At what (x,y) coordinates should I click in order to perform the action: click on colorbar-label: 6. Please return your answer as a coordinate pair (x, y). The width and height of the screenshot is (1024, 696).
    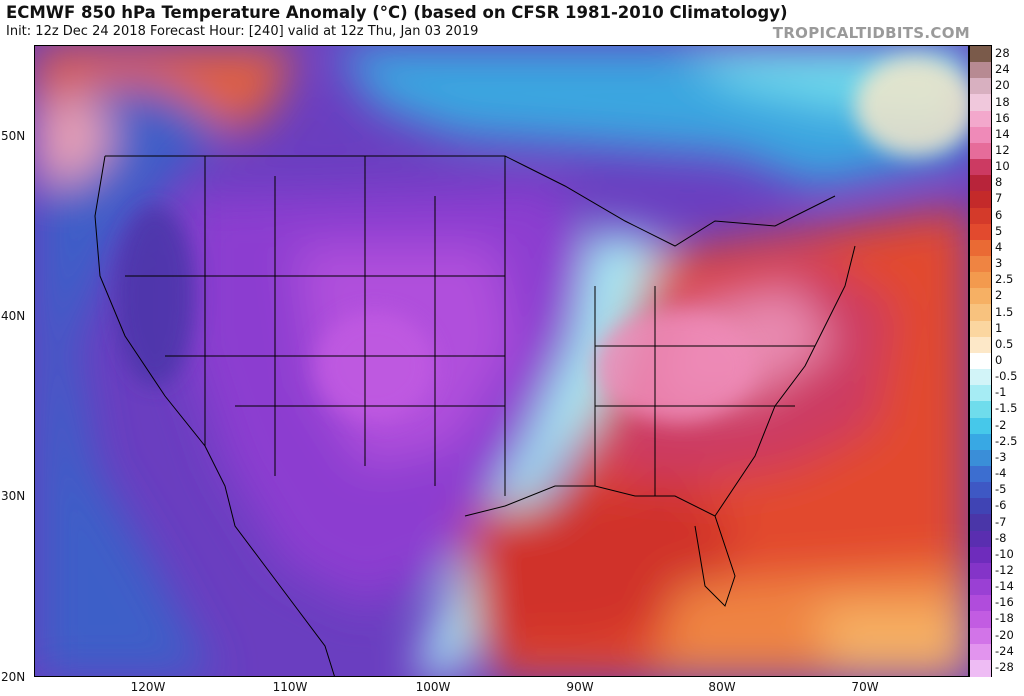
    Looking at the image, I should click on (999, 214).